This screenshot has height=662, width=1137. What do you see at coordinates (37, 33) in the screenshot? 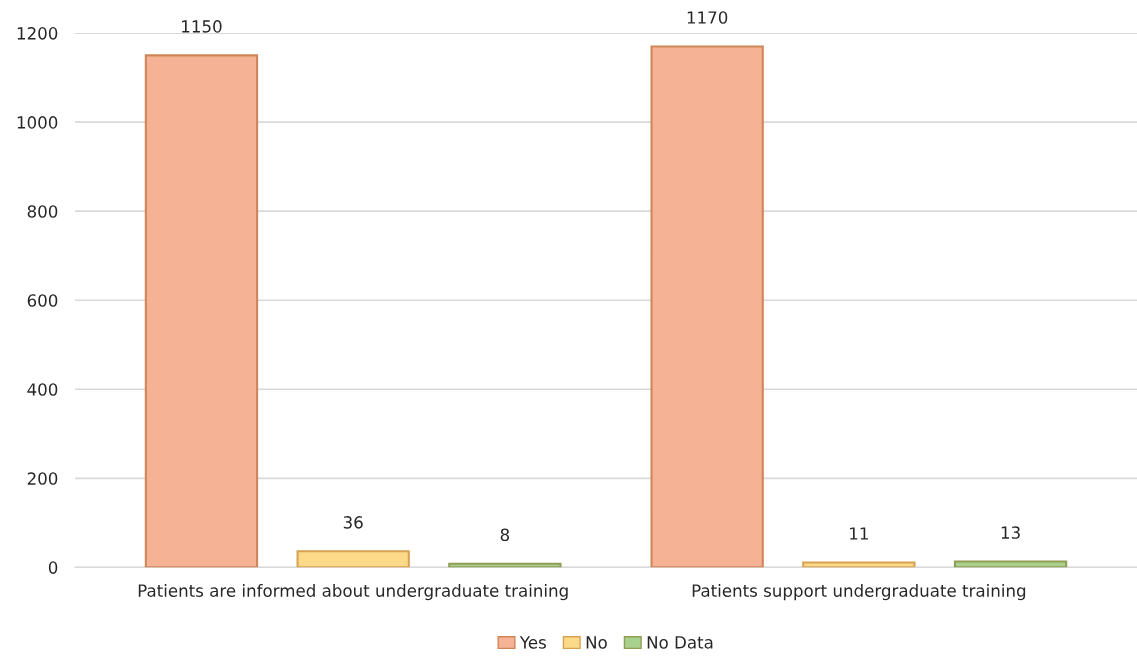
I see `y-tick-label: 1200` at bounding box center [37, 33].